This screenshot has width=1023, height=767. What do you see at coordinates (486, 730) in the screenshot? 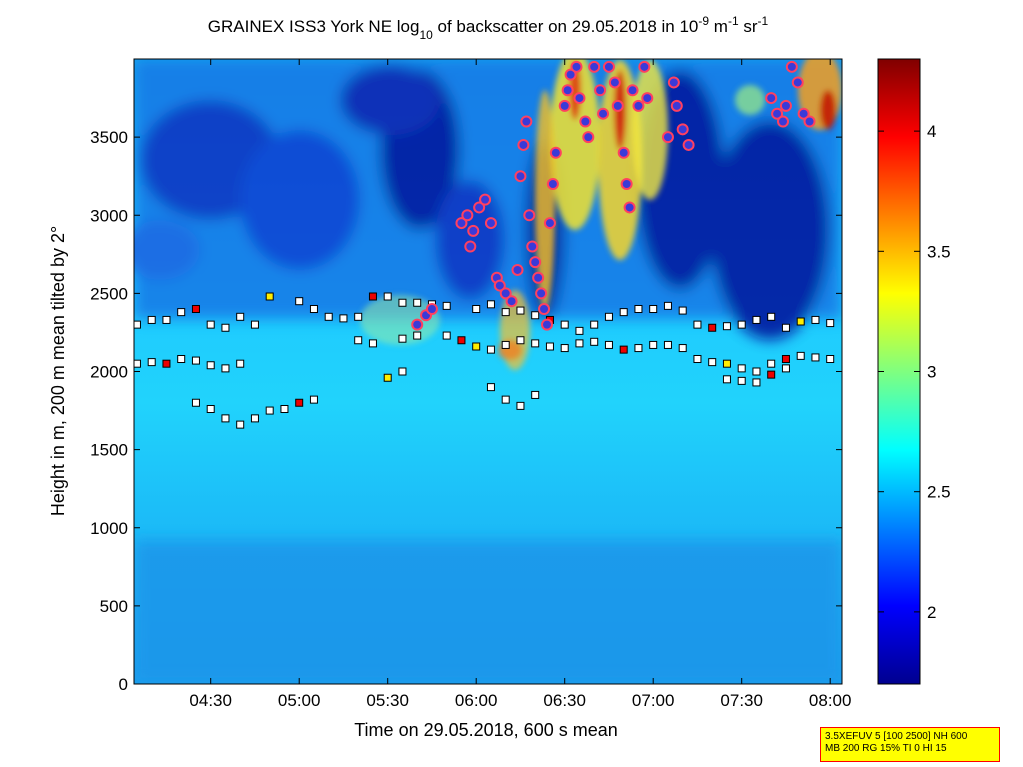
I see `x-axis-label: Time on 29.05.2018, 600 s mean` at bounding box center [486, 730].